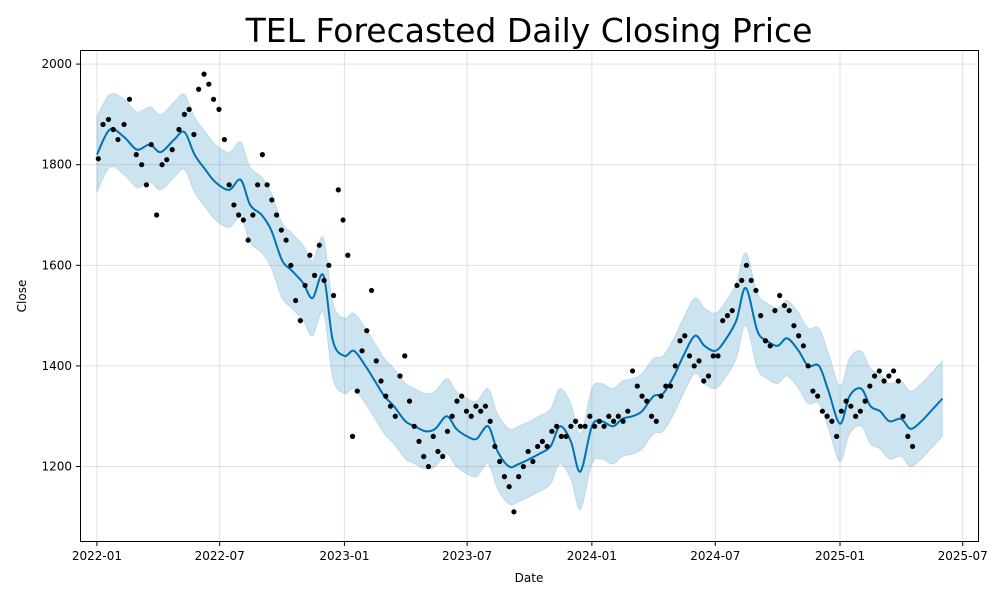  Describe the element at coordinates (840, 556) in the screenshot. I see `x-tick-label: 2025-01` at that location.